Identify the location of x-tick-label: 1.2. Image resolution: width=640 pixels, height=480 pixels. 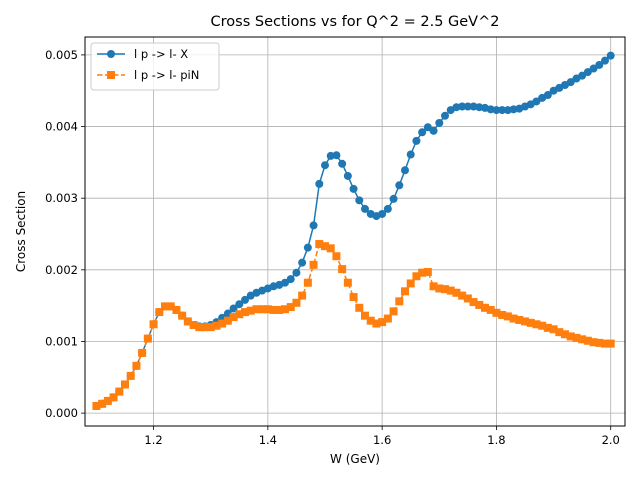
(153, 440).